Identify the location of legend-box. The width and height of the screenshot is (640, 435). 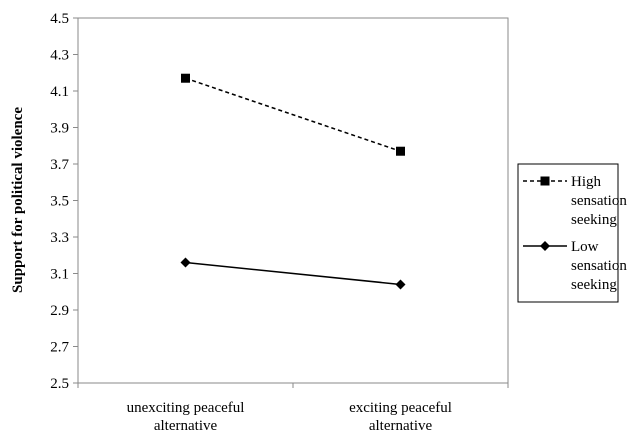
(568, 233).